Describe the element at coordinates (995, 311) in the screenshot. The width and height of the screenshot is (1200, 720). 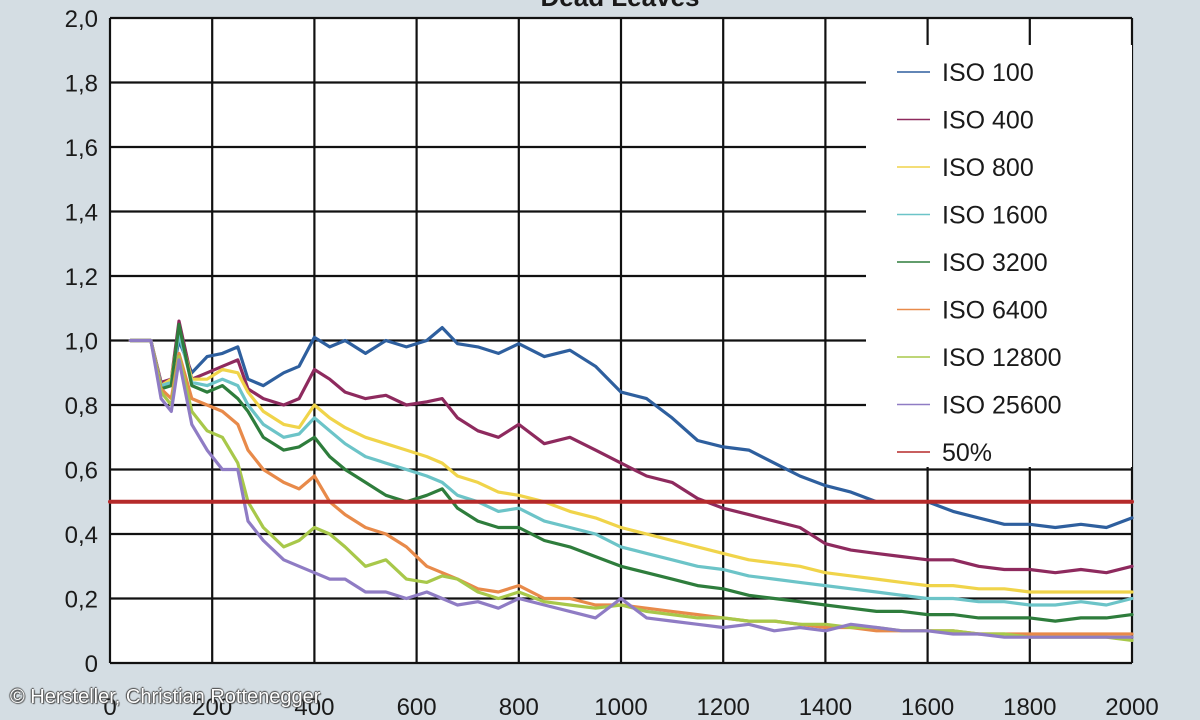
I see `legend-label: ISO 6400` at that location.